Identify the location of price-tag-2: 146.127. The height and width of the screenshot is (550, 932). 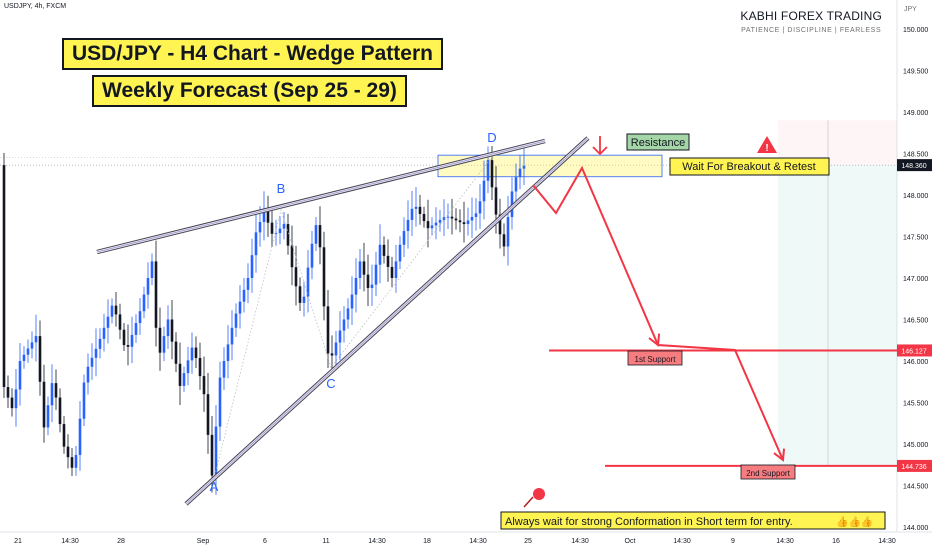
(913, 351).